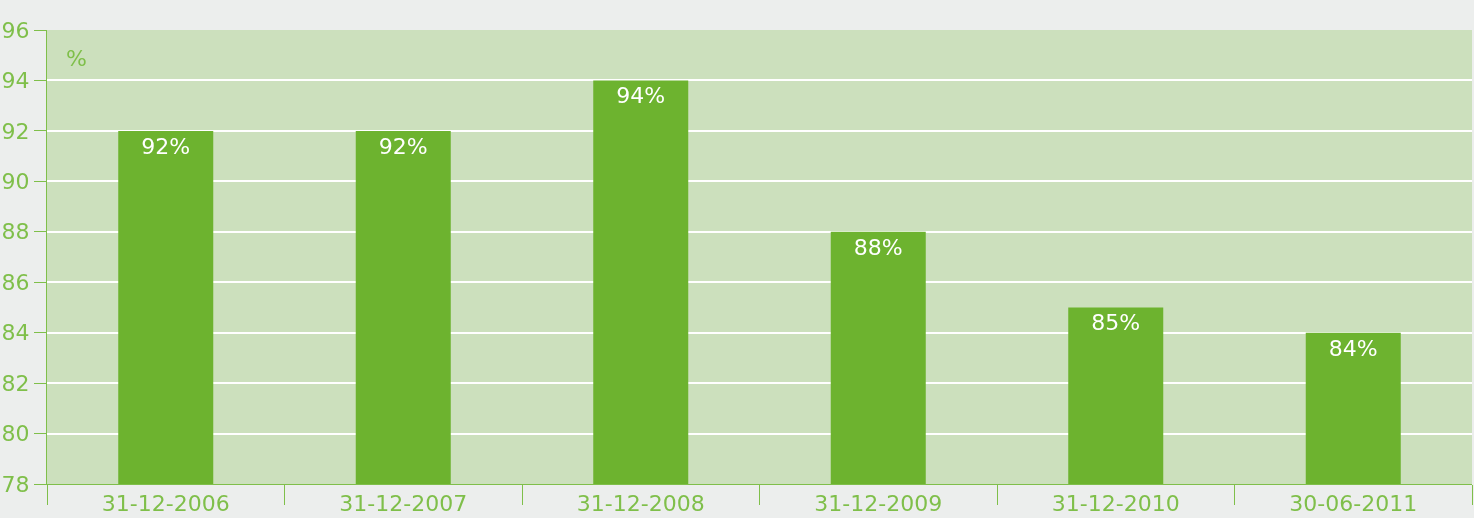  What do you see at coordinates (1116, 323) in the screenshot?
I see `data-label: 85%` at bounding box center [1116, 323].